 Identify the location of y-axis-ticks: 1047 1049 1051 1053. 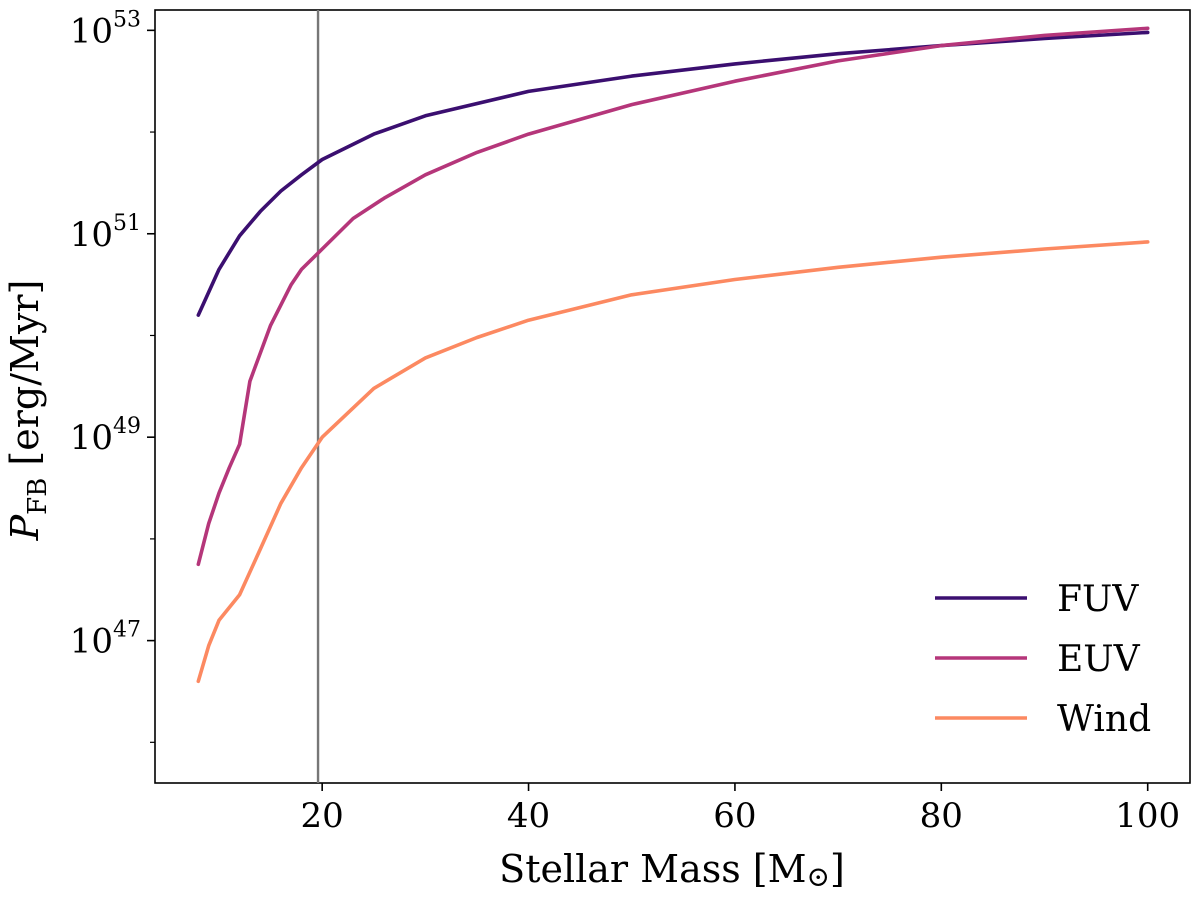
(112, 375).